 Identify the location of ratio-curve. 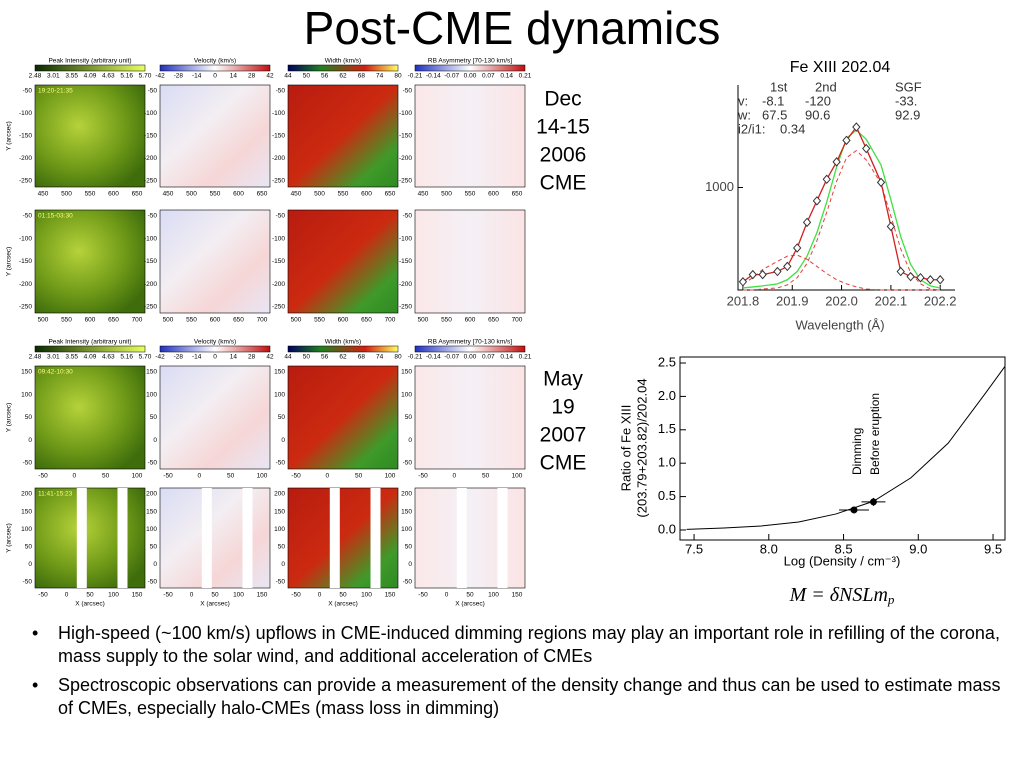
(846, 448).